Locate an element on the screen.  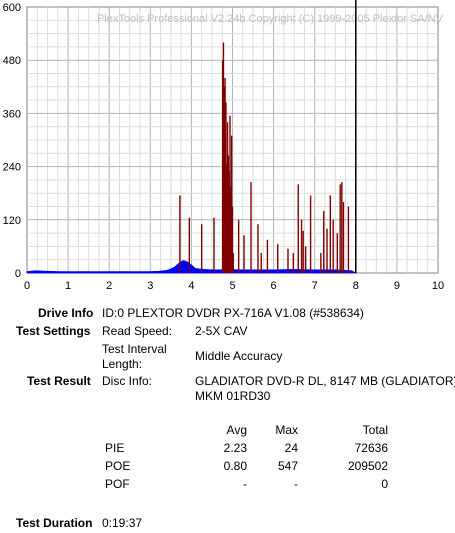
test-interval-label: Test Interval is located at coordinates (134, 349).